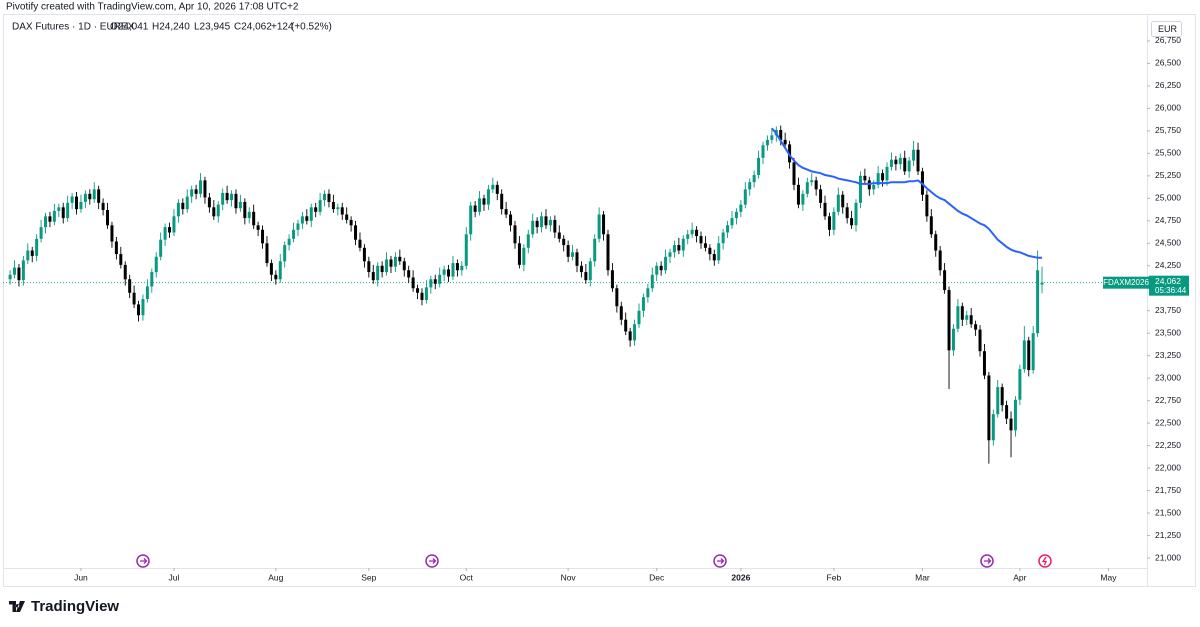 Image resolution: width=1200 pixels, height=627 pixels. I want to click on y-tick-label: 25,250, so click(1168, 175).